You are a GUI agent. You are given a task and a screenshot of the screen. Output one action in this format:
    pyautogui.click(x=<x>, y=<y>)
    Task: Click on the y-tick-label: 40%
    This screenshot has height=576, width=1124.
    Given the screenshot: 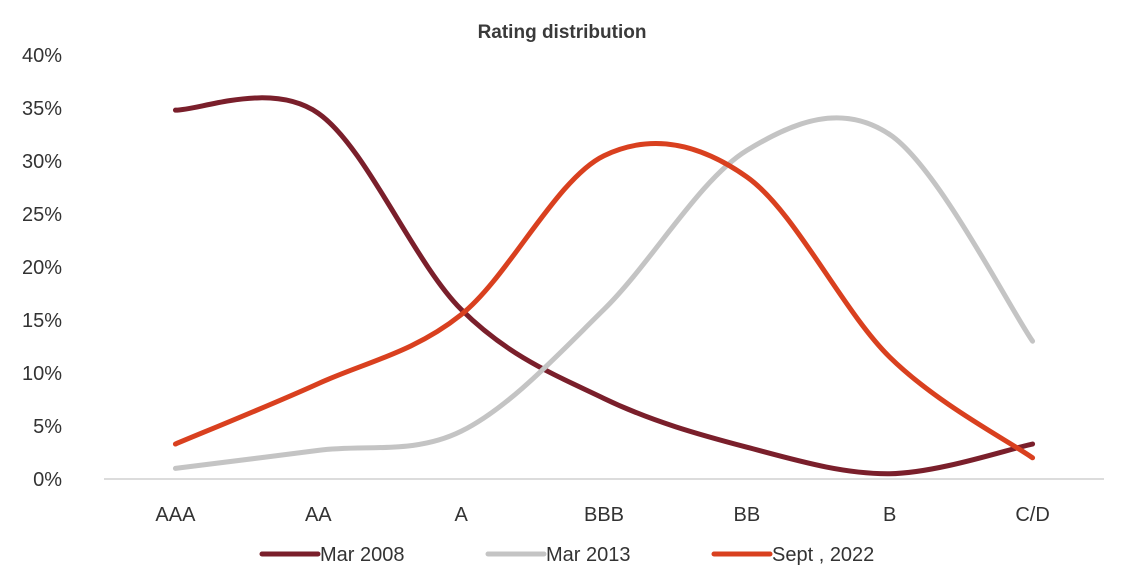 What is the action you would take?
    pyautogui.click(x=42, y=56)
    